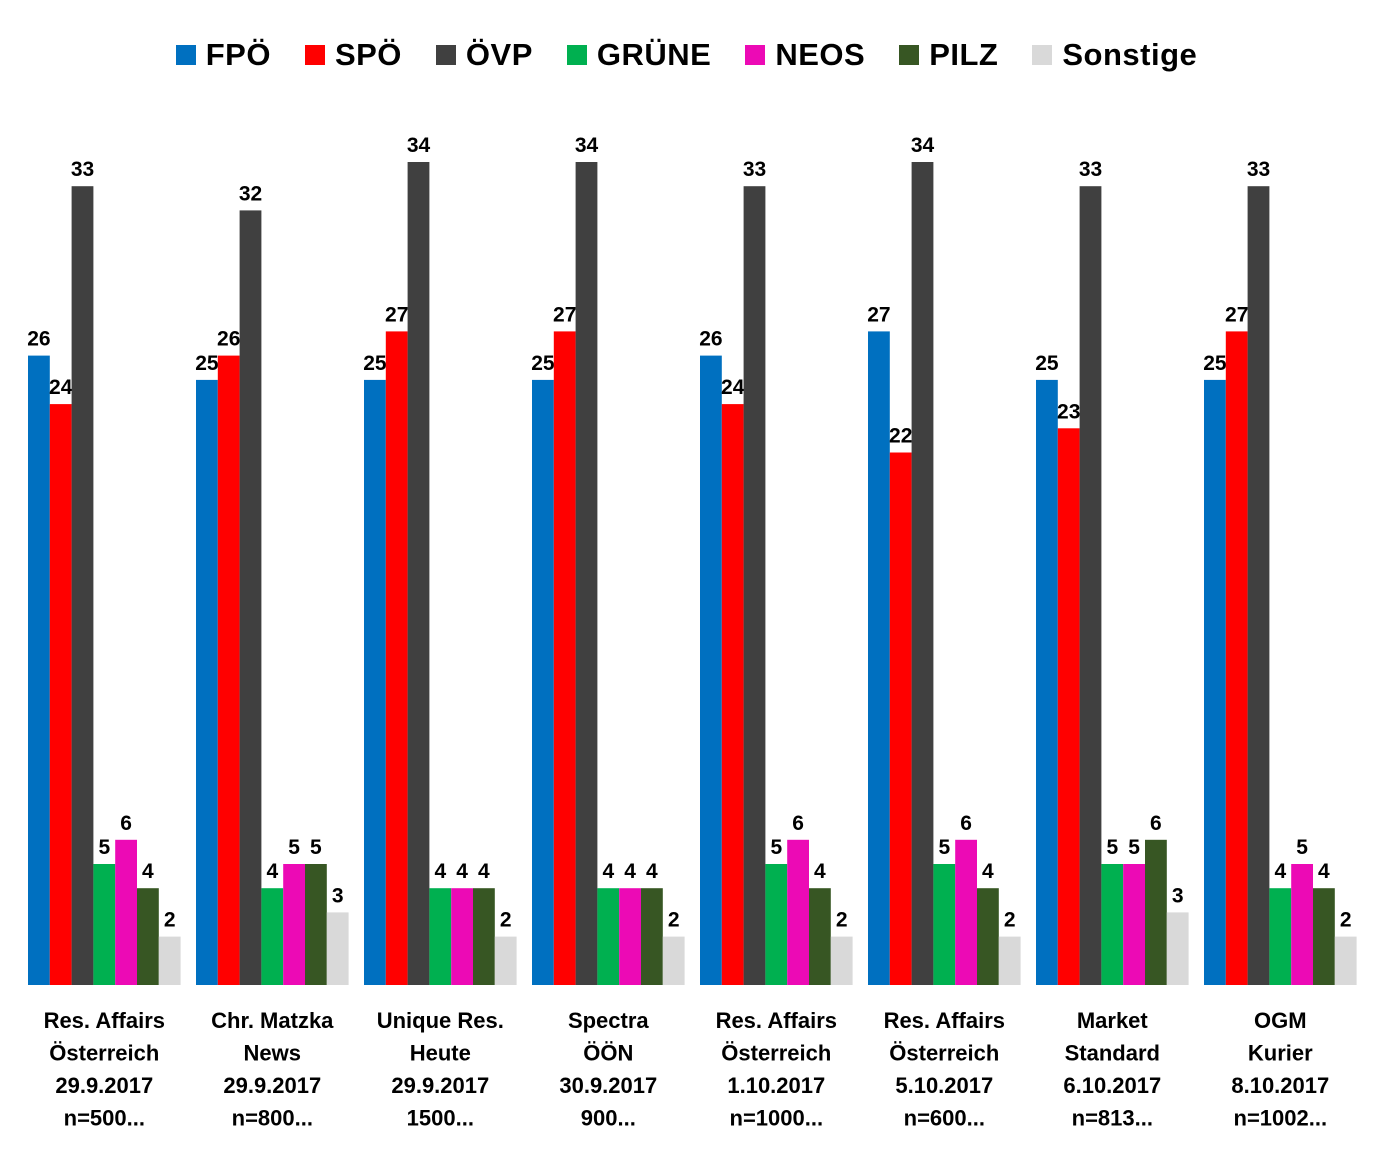  Describe the element at coordinates (608, 1085) in the screenshot. I see `category-label: 30.9.2017` at that location.